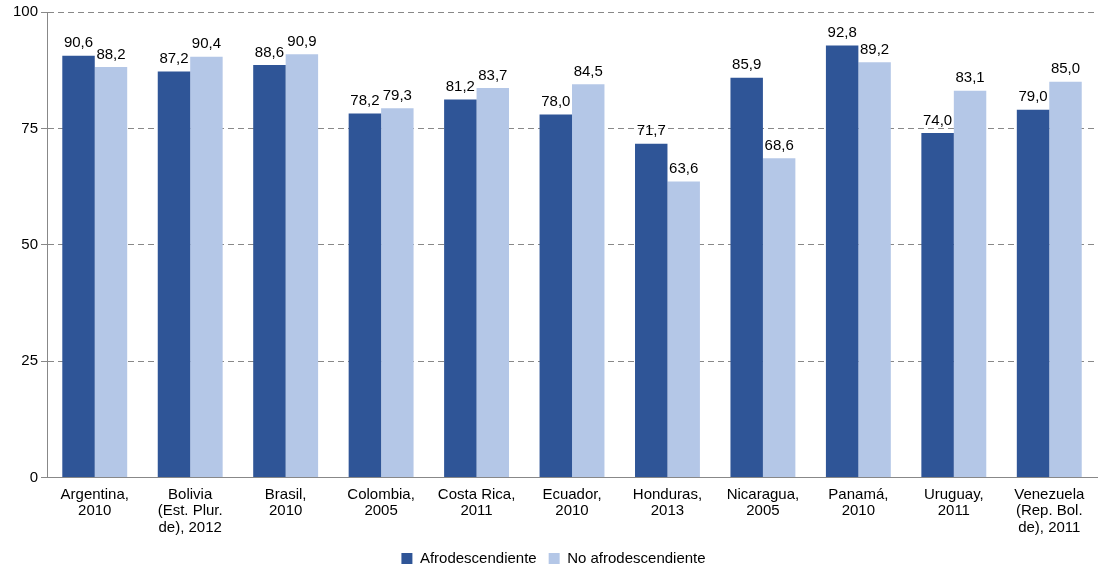 The height and width of the screenshot is (576, 1111). I want to click on data-label: 92,8, so click(842, 32).